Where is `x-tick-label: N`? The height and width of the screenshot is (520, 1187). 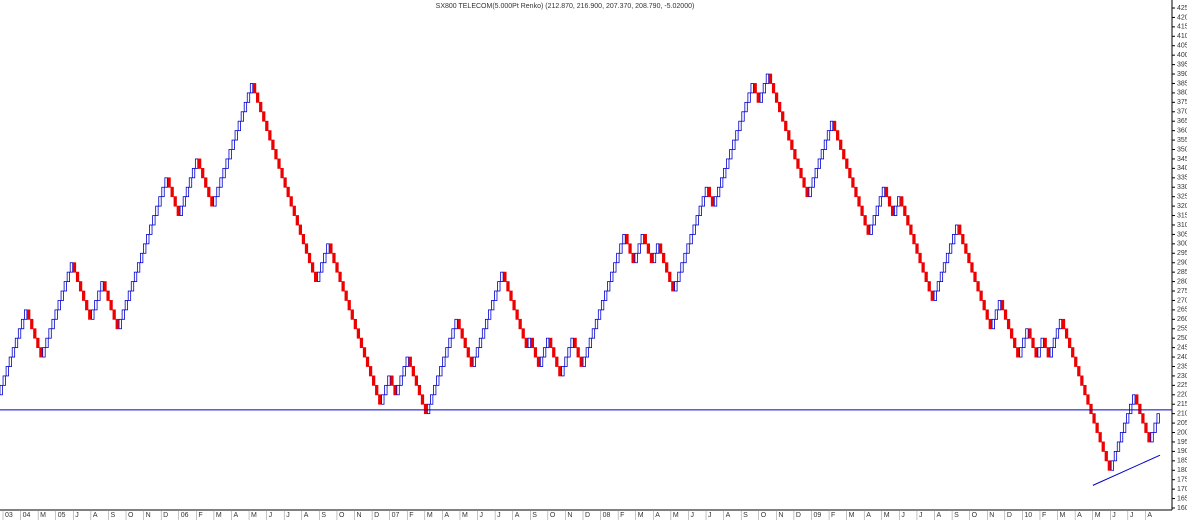
x-tick-label: N is located at coordinates (569, 515).